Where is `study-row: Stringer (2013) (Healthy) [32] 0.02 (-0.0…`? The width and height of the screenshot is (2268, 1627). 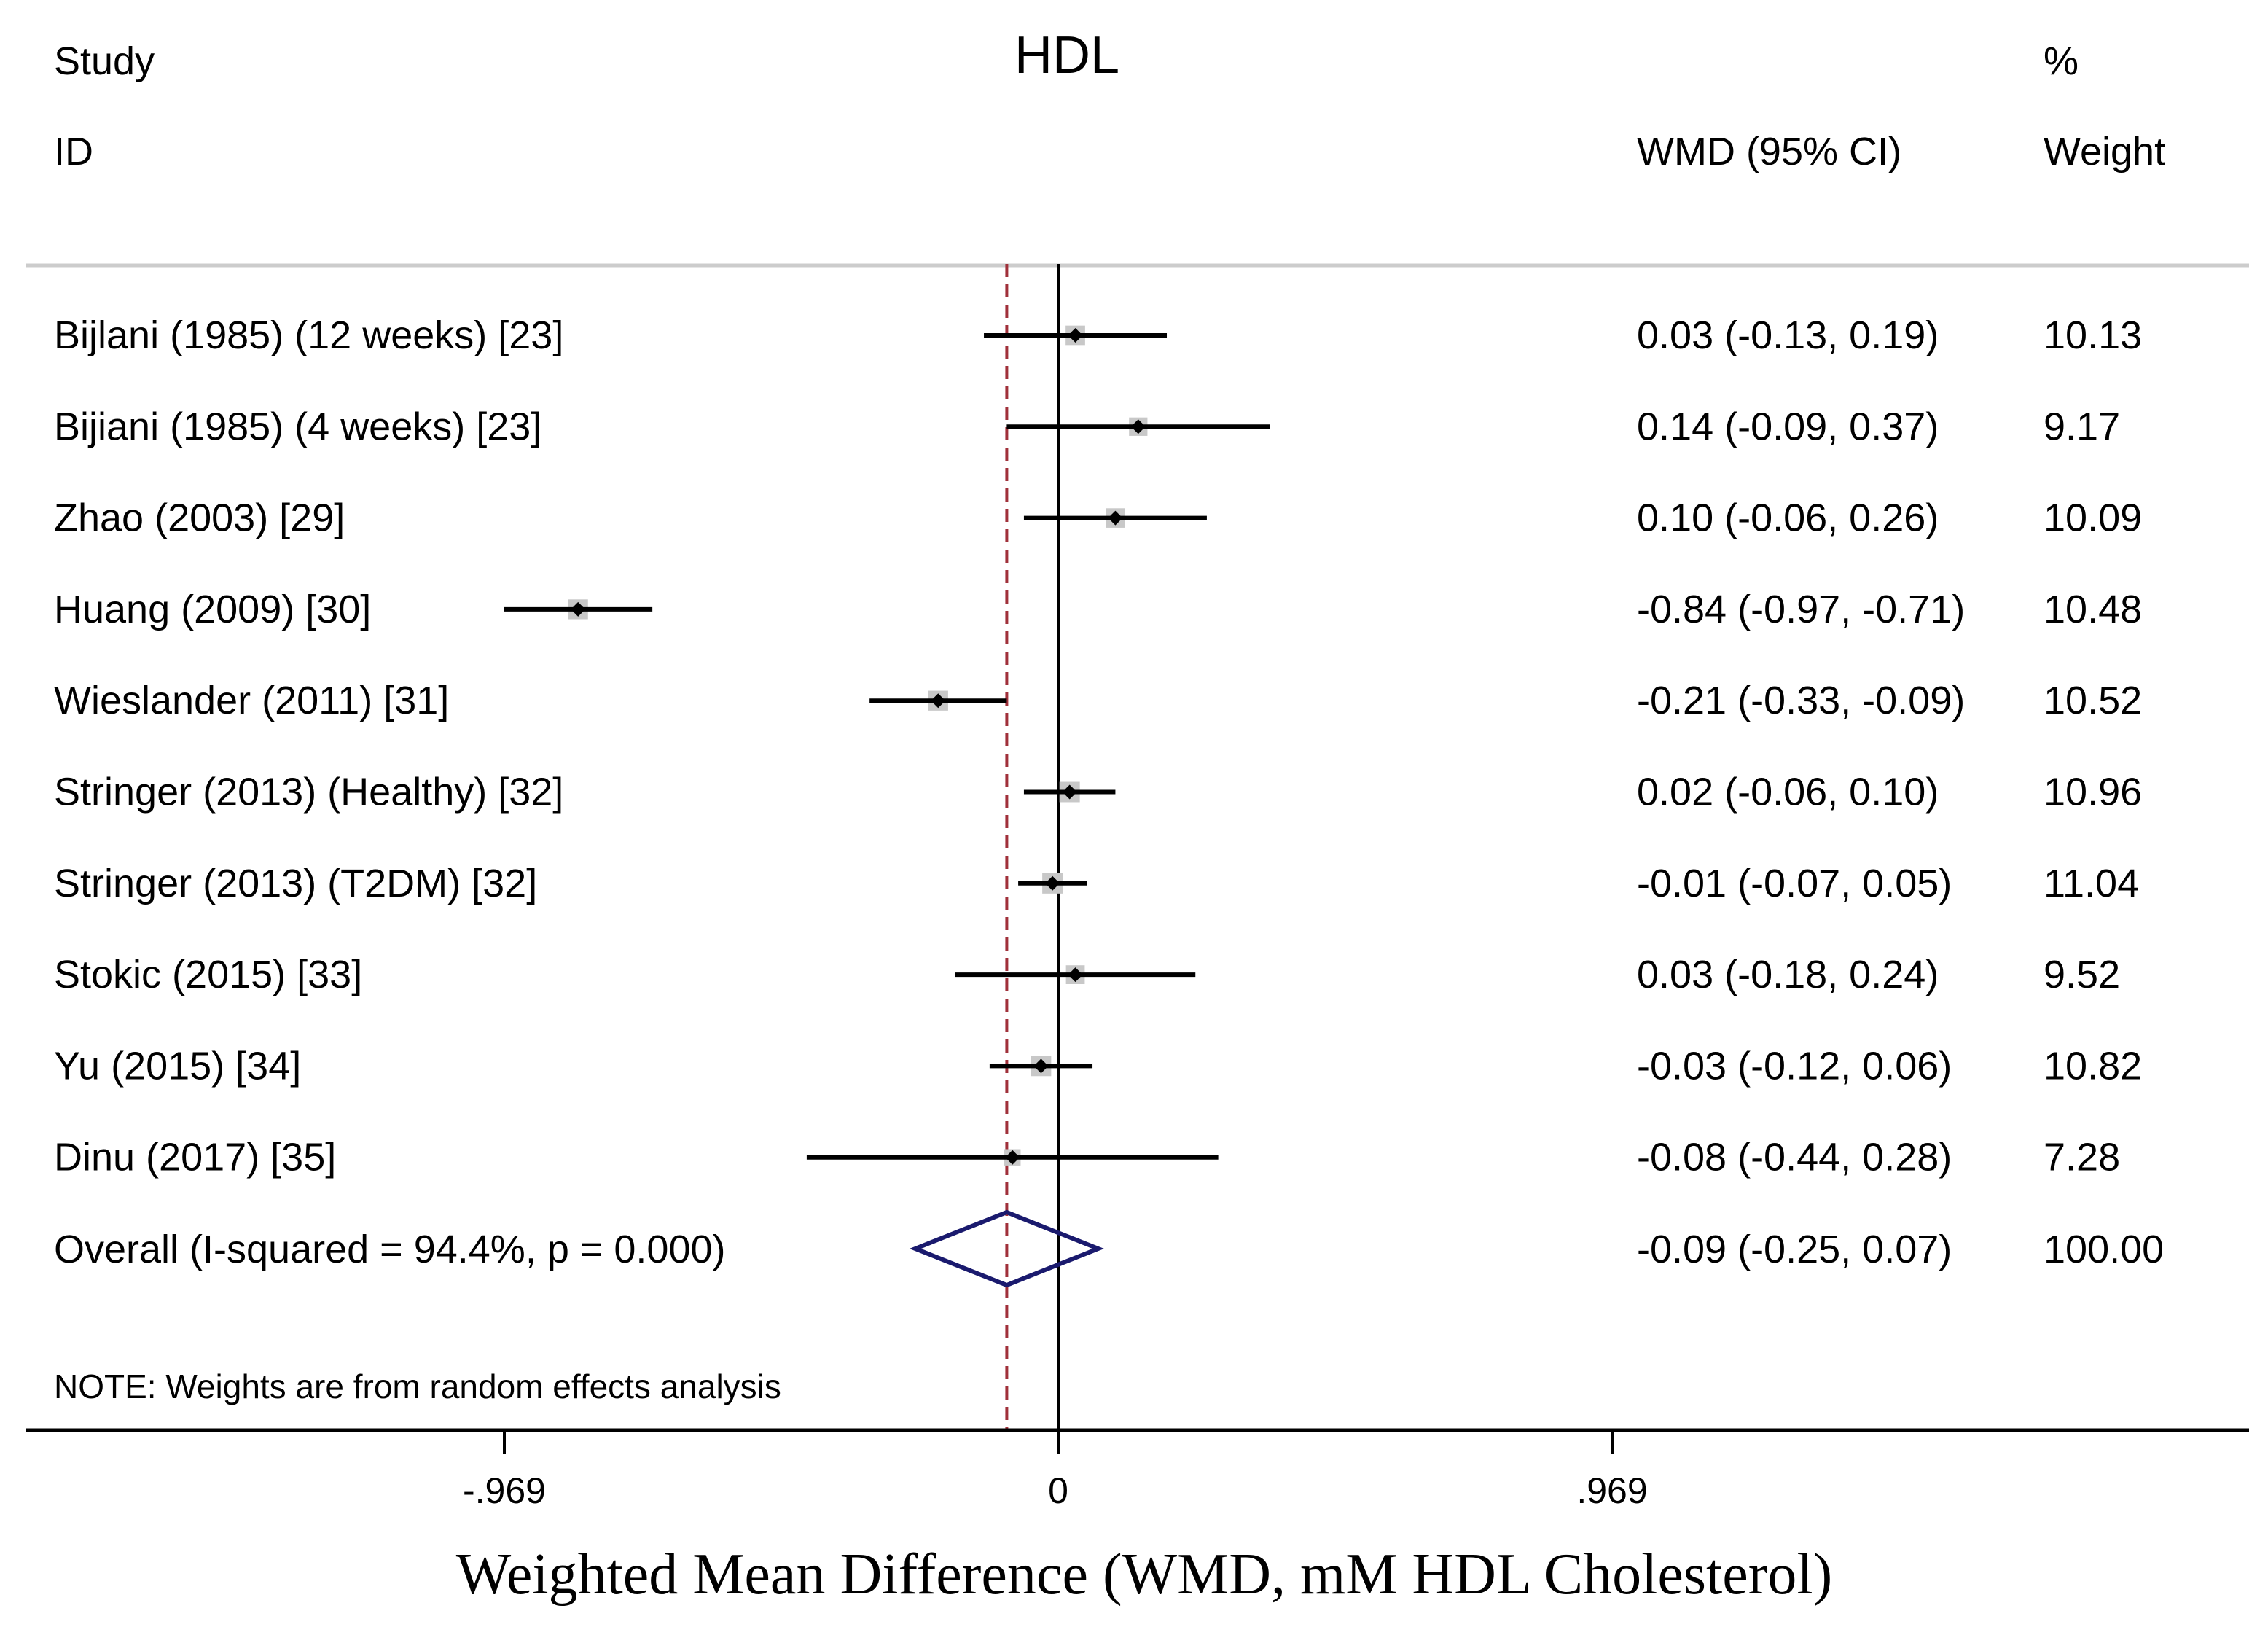 study-row: Stringer (2013) (Healthy) [32] 0.02 (-0.0… is located at coordinates (1098, 792).